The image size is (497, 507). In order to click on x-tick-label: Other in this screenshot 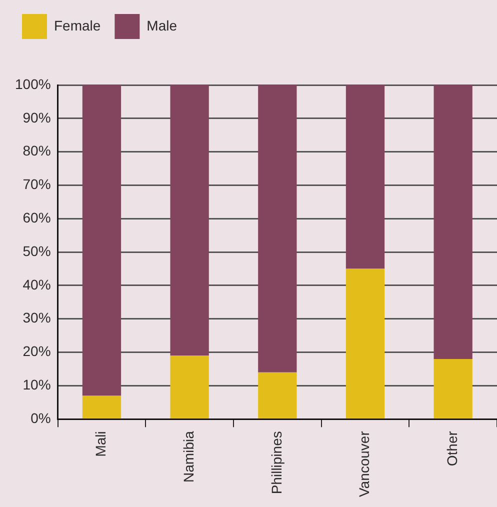, I will do `click(452, 448)`.